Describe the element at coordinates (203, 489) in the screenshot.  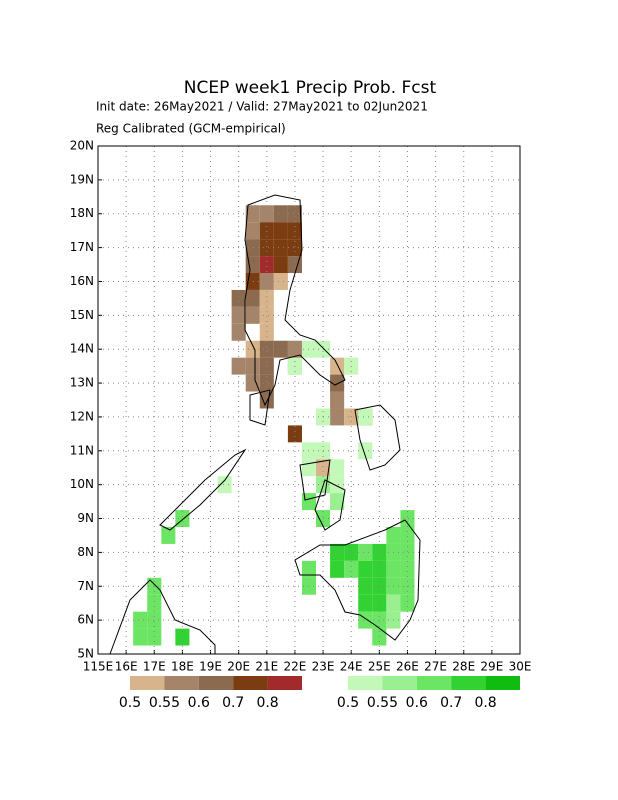
I see `palawan-coast` at that location.